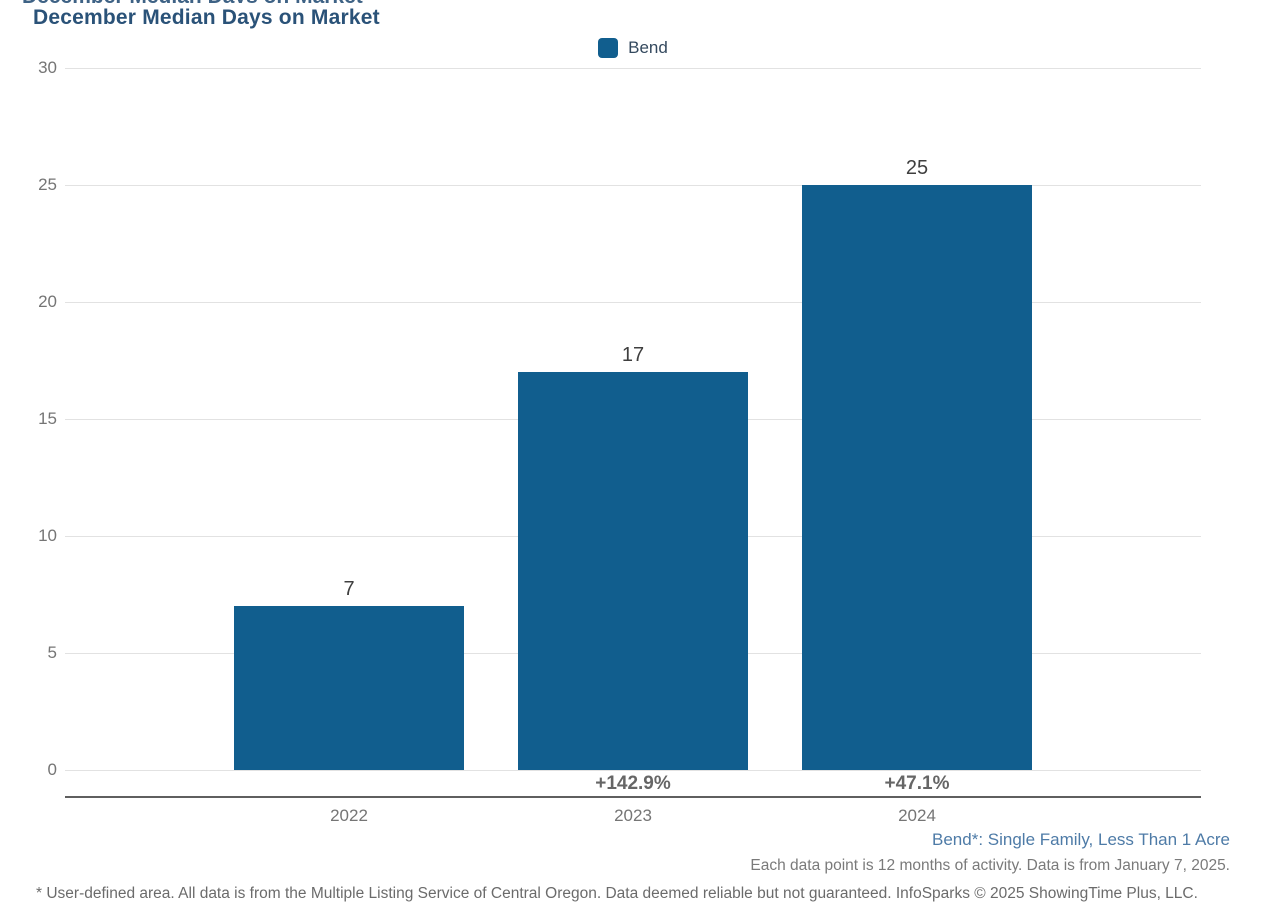 Image resolution: width=1269 pixels, height=922 pixels. What do you see at coordinates (47, 67) in the screenshot?
I see `y-tick-label: 30` at bounding box center [47, 67].